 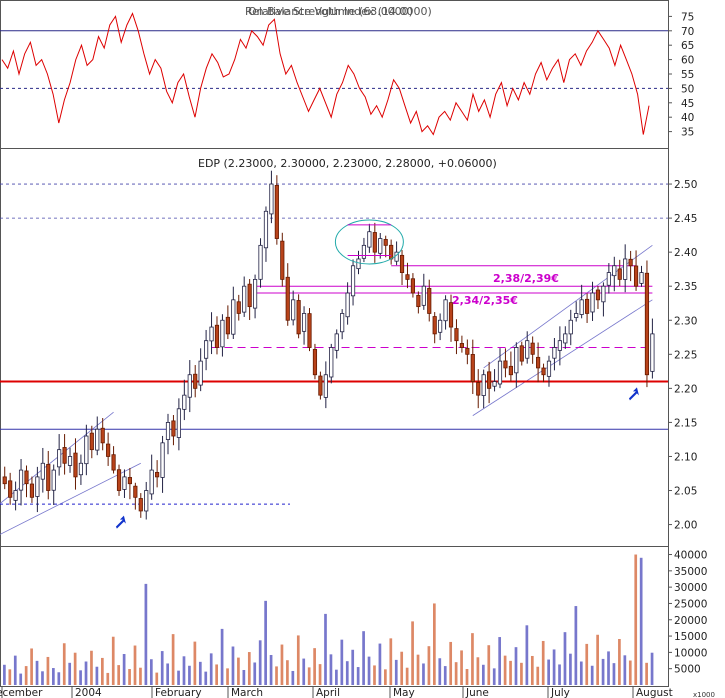 What do you see at coordinates (687, 17) in the screenshot?
I see `rsi-tick-label: 75` at bounding box center [687, 17].